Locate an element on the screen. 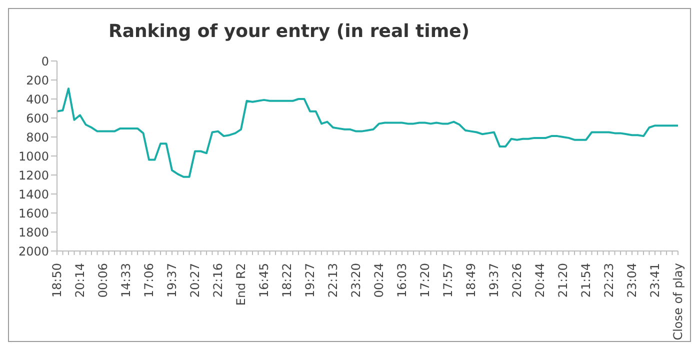  y-tick-label: 200 is located at coordinates (37, 80).